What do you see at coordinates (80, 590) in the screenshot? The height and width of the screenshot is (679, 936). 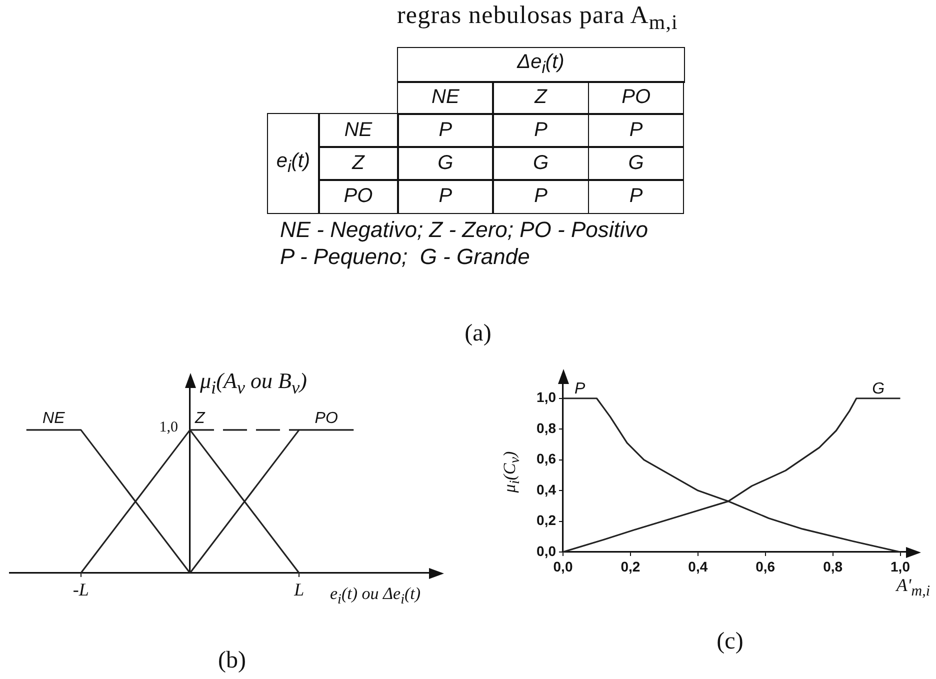 I see `x-tick-label: -L` at bounding box center [80, 590].